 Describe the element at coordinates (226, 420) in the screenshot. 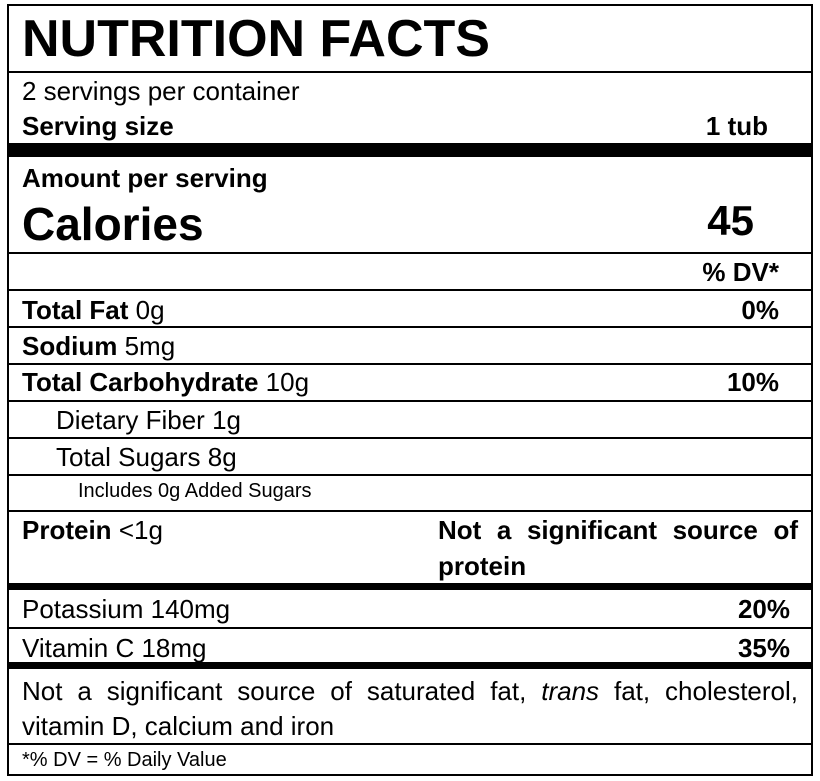

I see `nutrient-amount: 1g` at that location.